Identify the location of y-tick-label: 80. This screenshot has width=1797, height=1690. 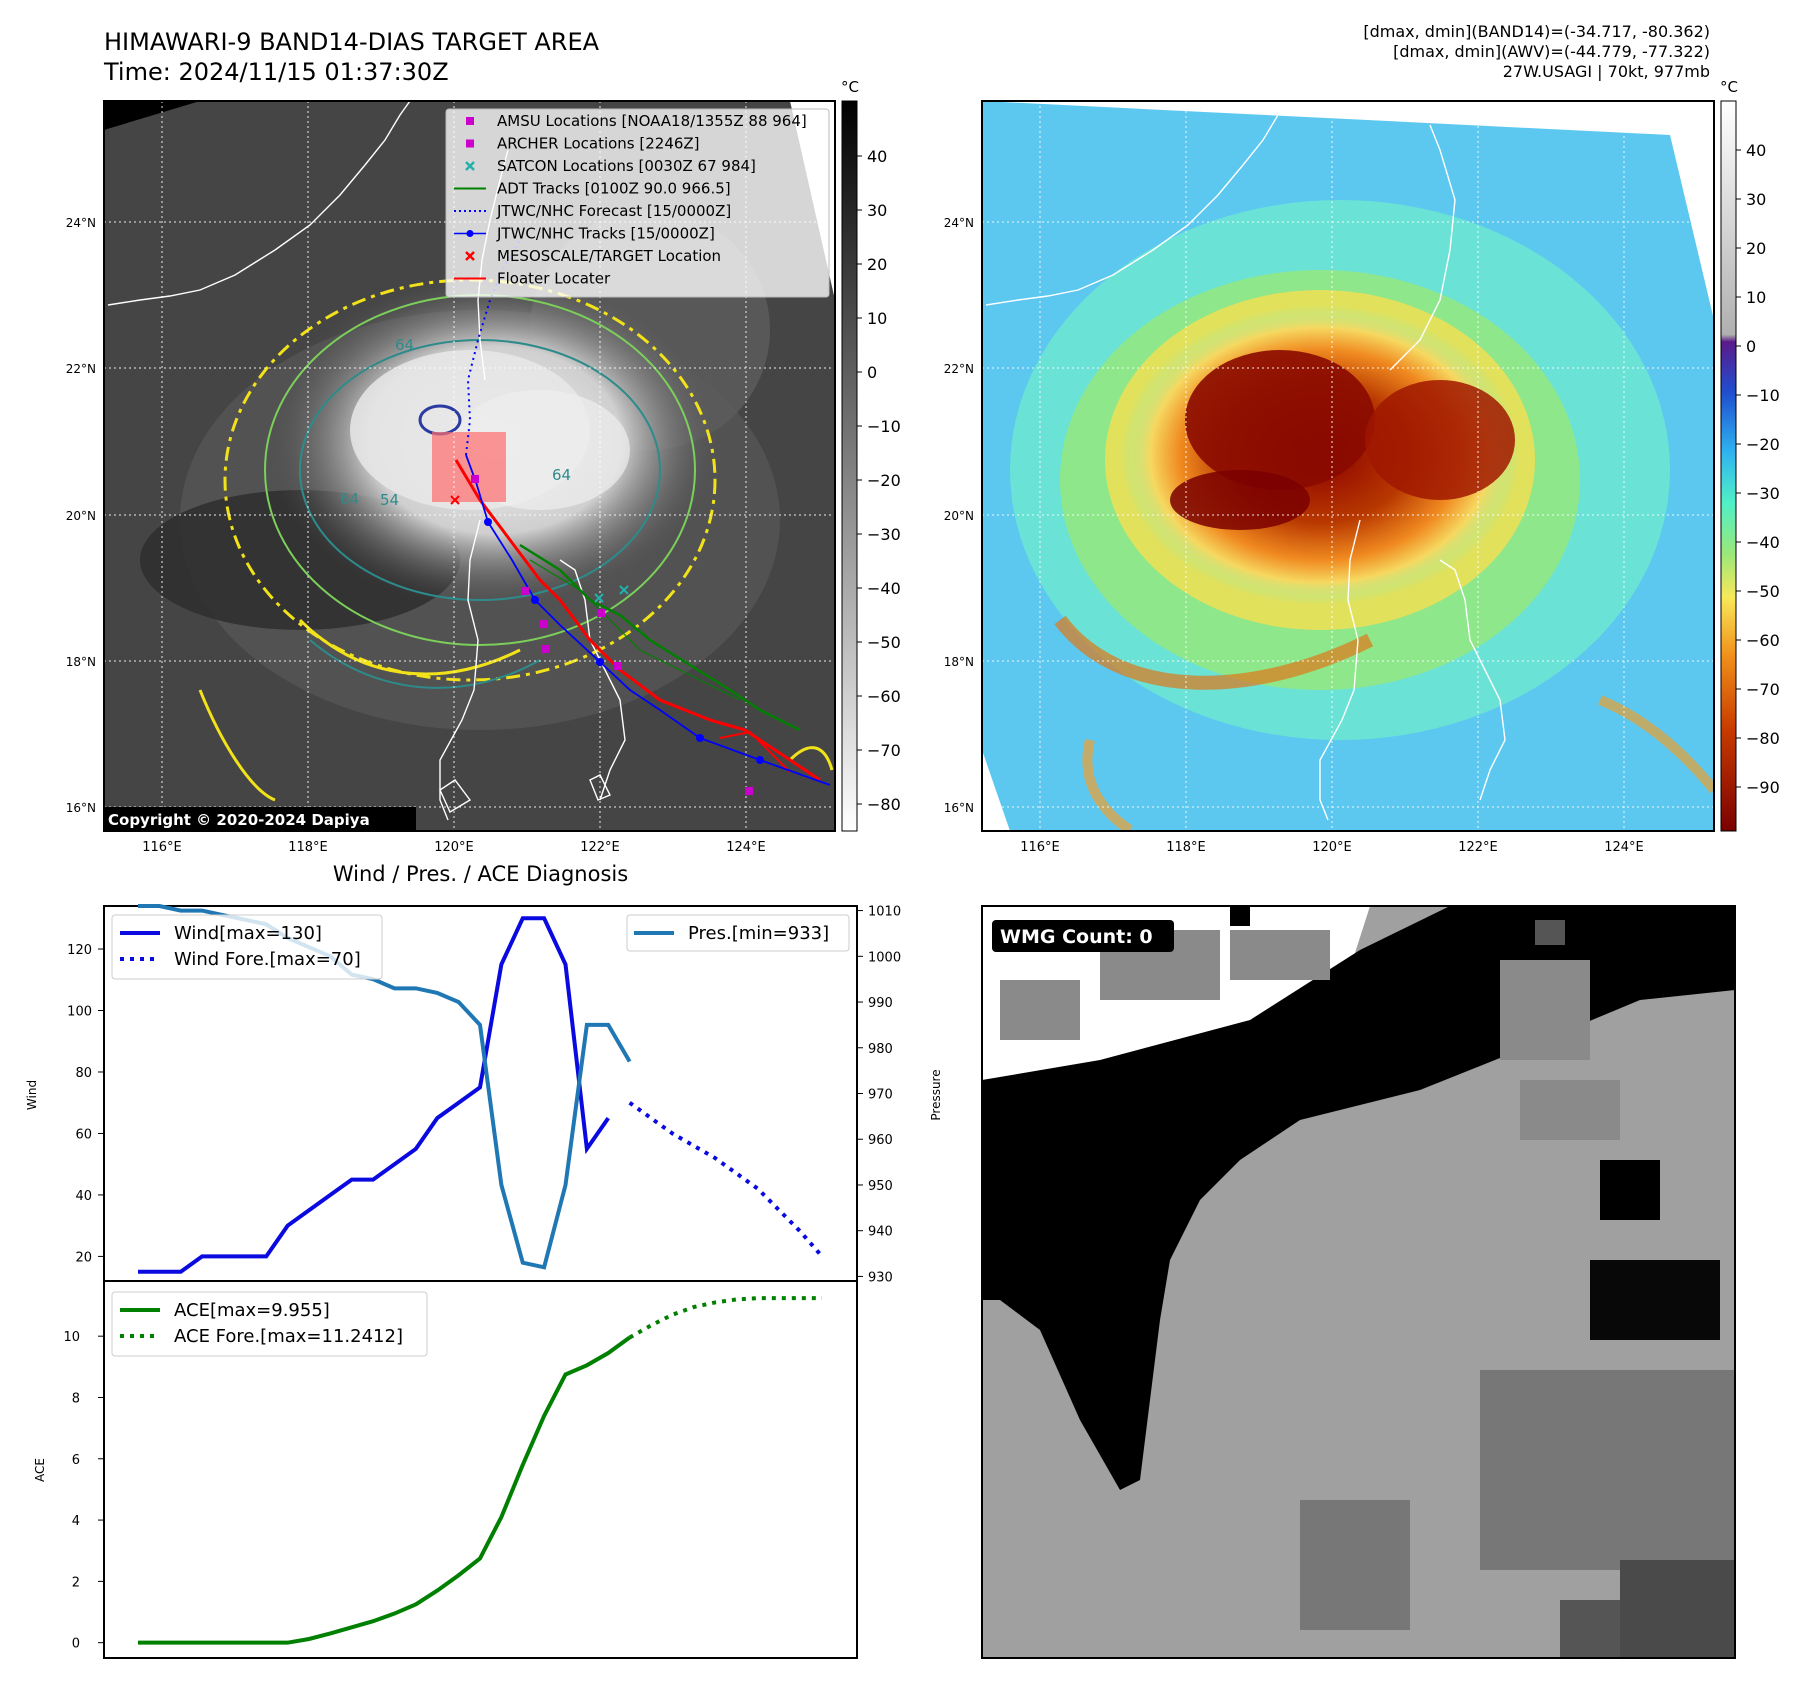
(83, 1073).